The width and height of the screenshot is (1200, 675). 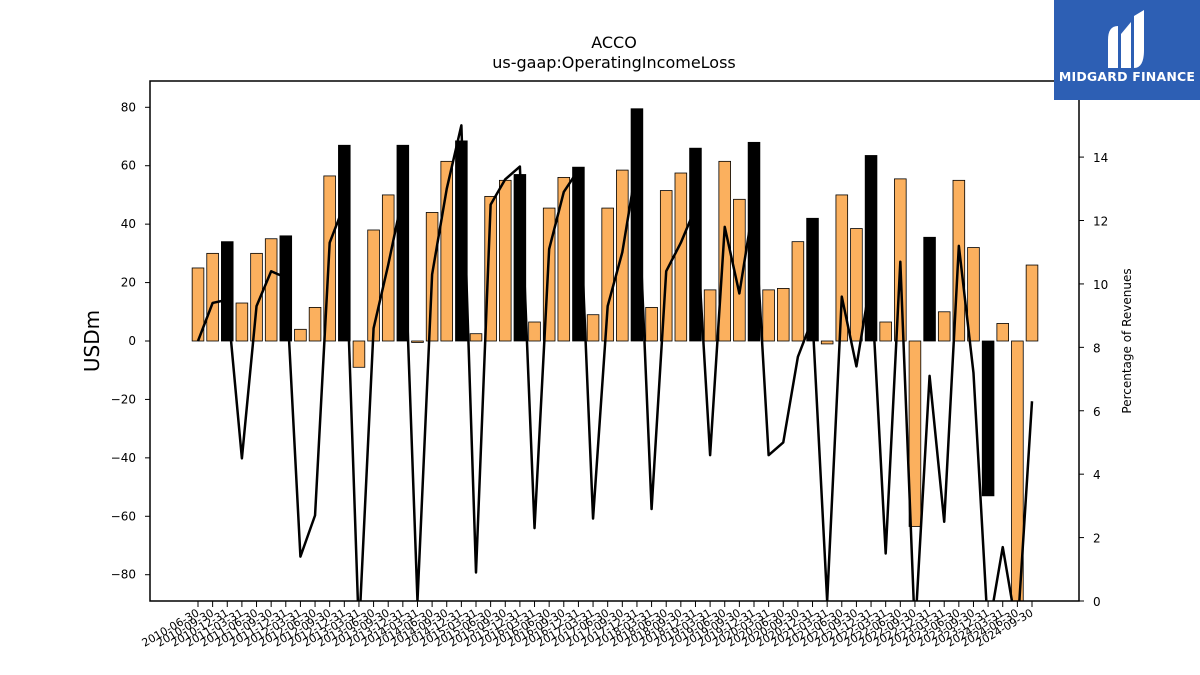 What do you see at coordinates (1127, 76) in the screenshot?
I see `brand-name: MIDGARD FINANCE` at bounding box center [1127, 76].